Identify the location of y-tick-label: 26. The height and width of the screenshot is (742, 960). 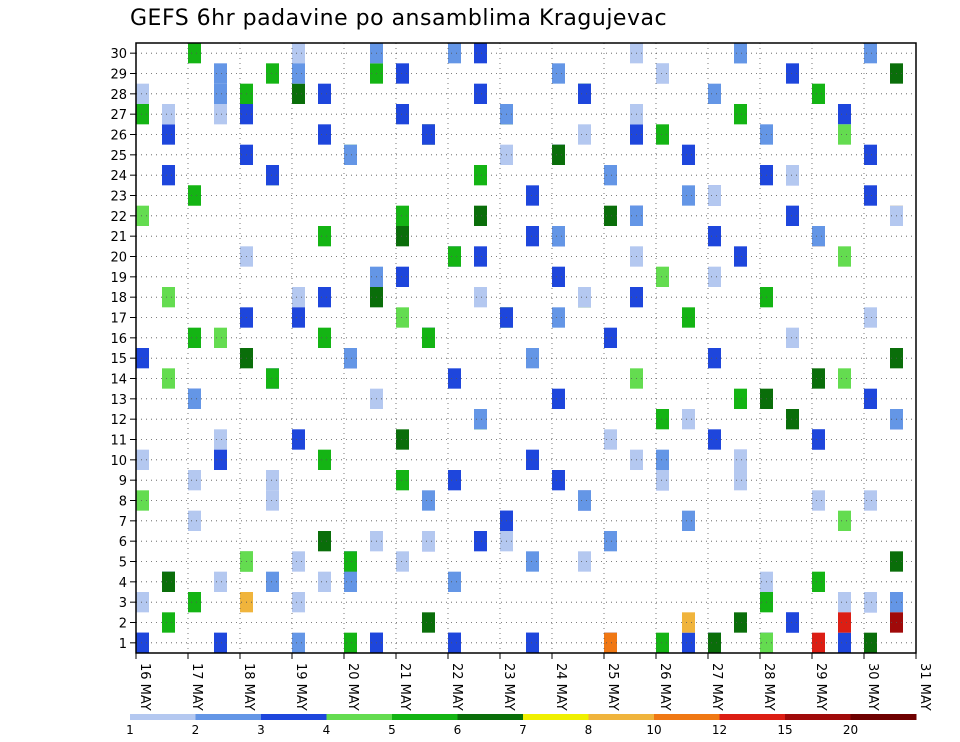
(118, 136).